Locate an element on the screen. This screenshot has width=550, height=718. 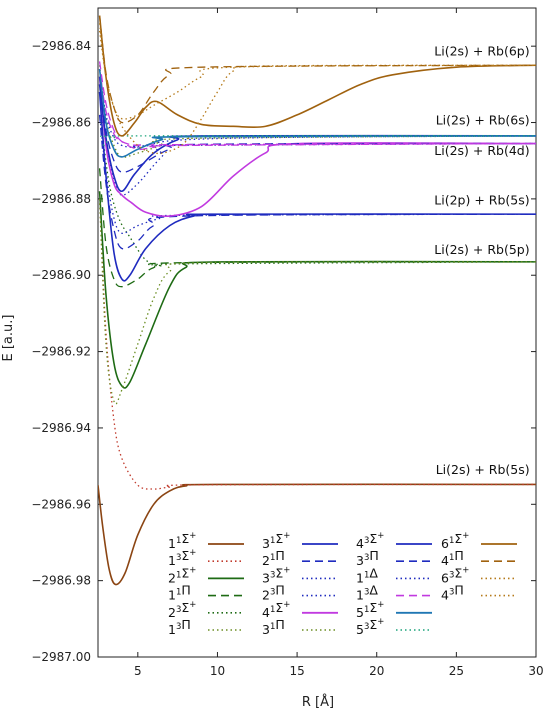
asymptote-label: Li(2p) + Rb(5s) is located at coordinates (481, 200).